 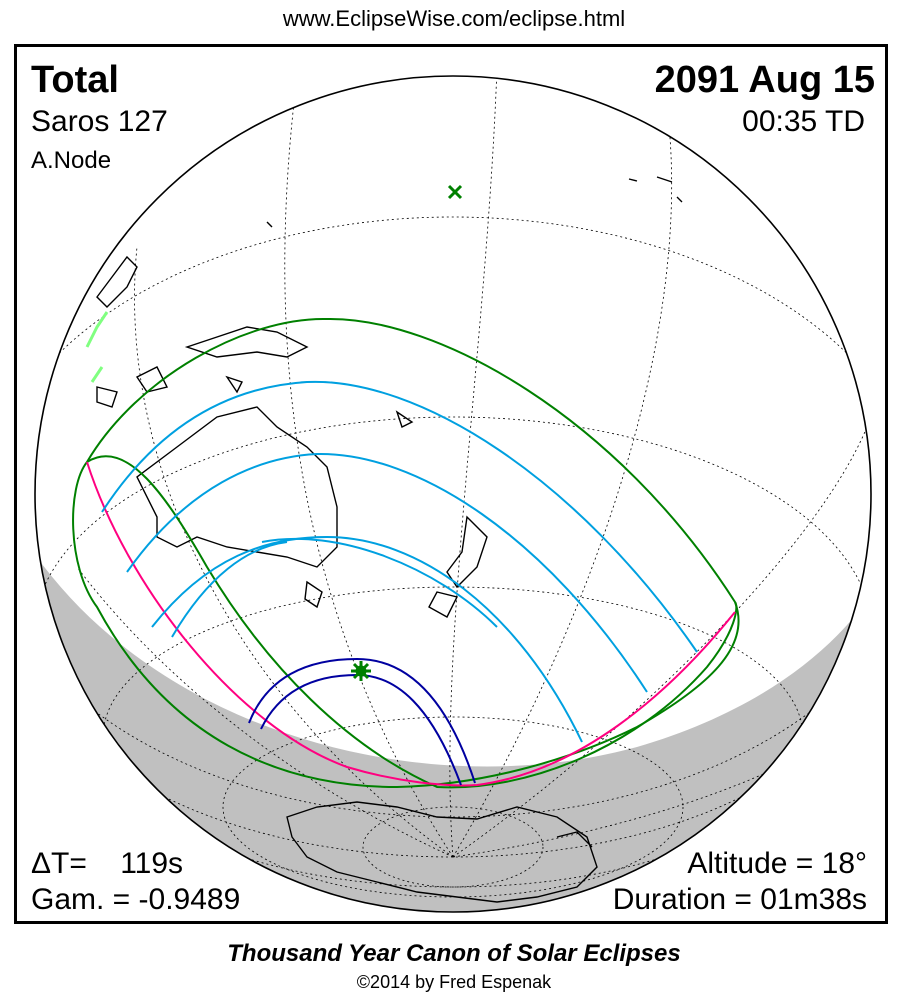 I want to click on canon-title: Thousand Year Canon of Solar Eclipses, so click(x=454, y=953).